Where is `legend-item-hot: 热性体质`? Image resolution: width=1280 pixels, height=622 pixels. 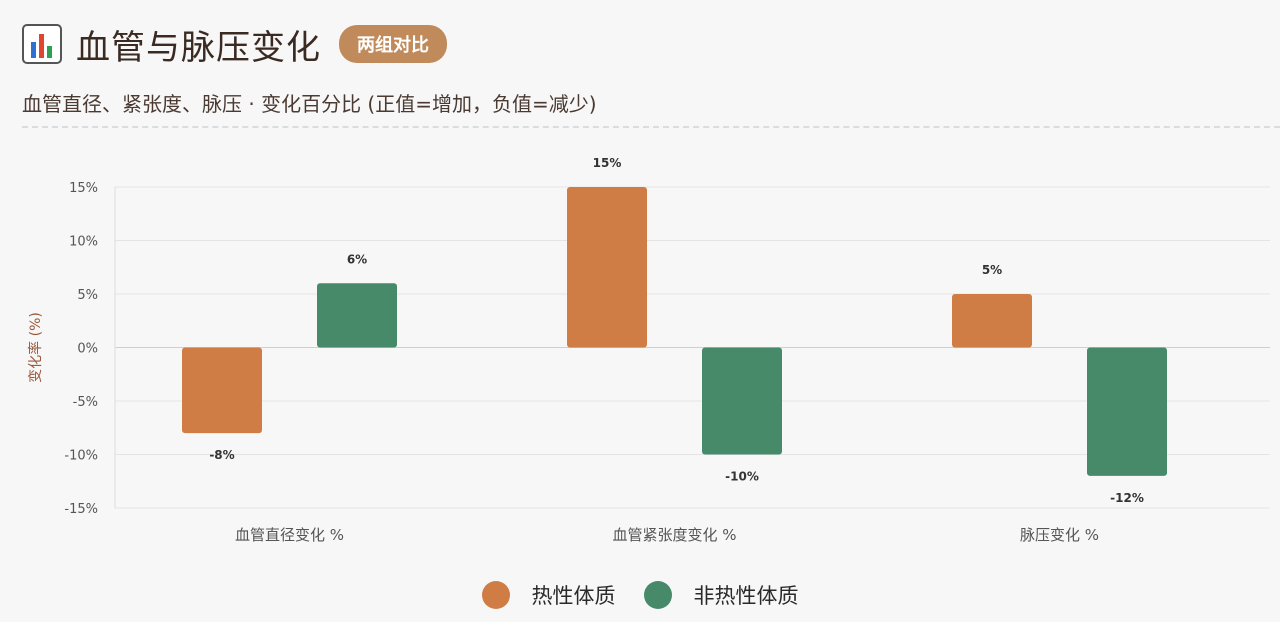
legend-item-hot: 热性体质 is located at coordinates (548, 595).